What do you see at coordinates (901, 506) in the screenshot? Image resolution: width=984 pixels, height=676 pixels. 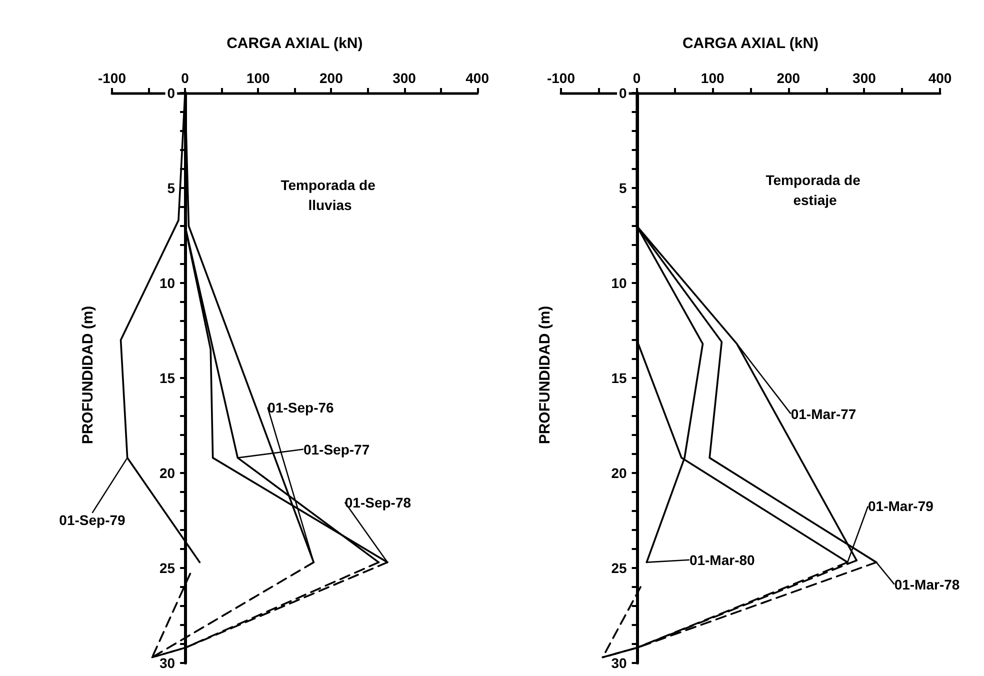 I see `text: 01-Mar-79` at bounding box center [901, 506].